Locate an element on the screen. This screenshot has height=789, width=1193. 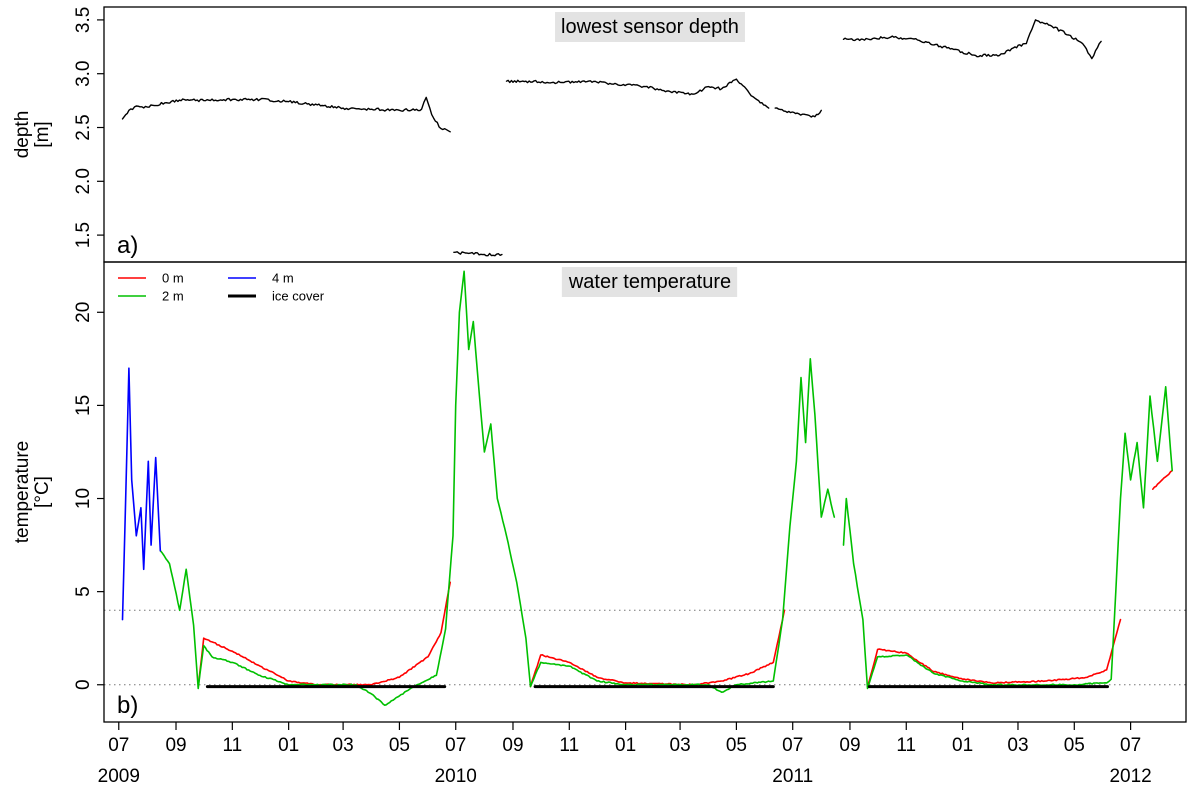
x-year-label: 2010 is located at coordinates (456, 776).